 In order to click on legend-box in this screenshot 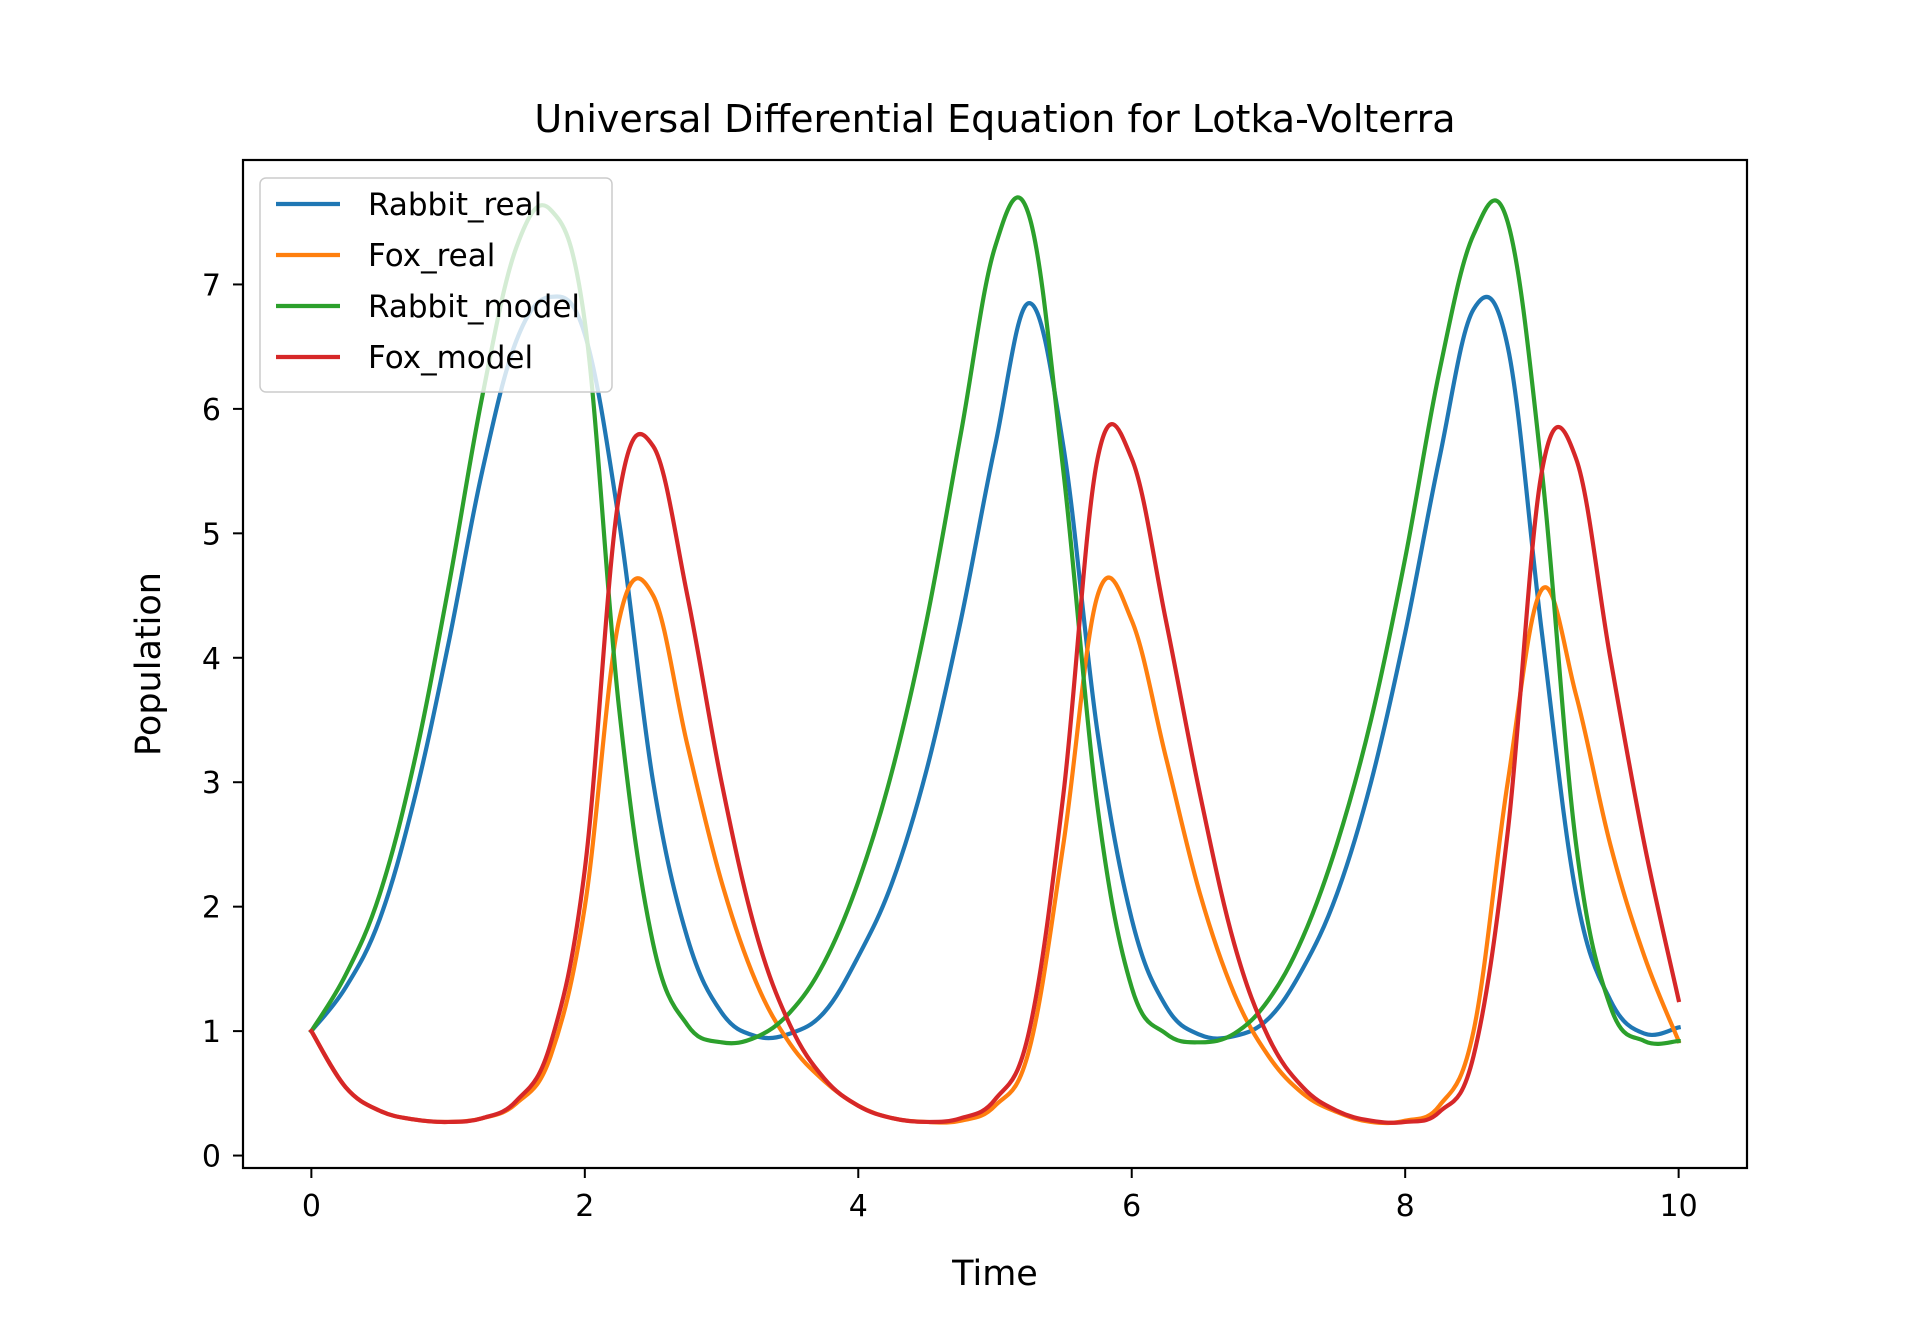, I will do `click(436, 285)`.